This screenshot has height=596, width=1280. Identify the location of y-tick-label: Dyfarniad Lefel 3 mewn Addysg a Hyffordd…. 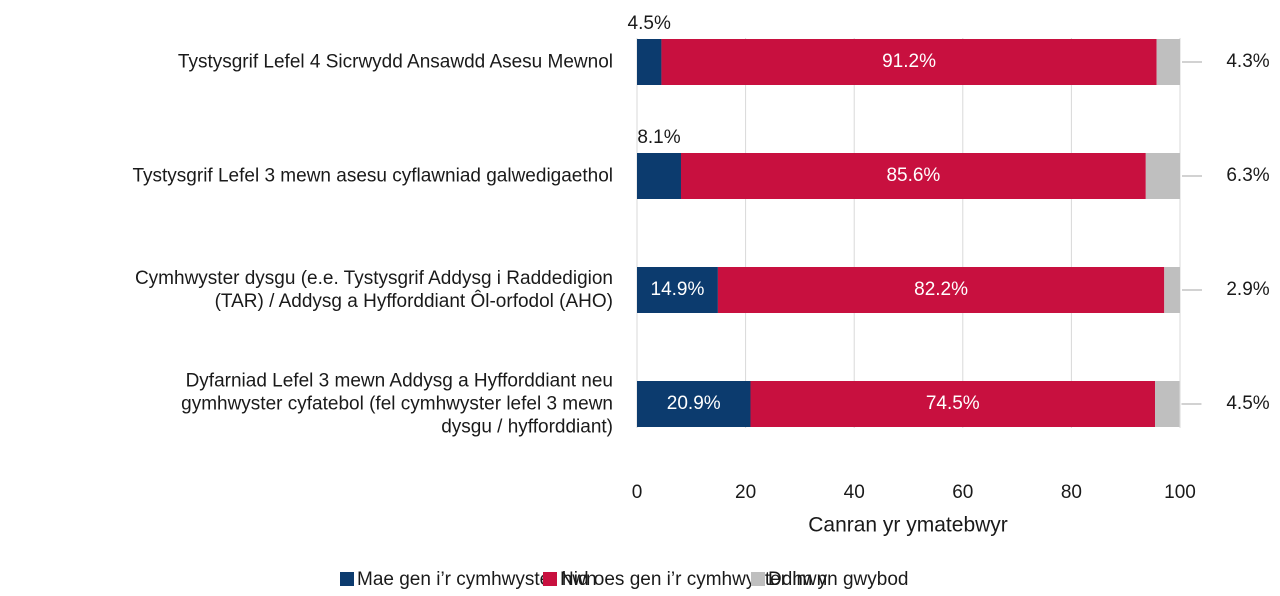
(397, 404).